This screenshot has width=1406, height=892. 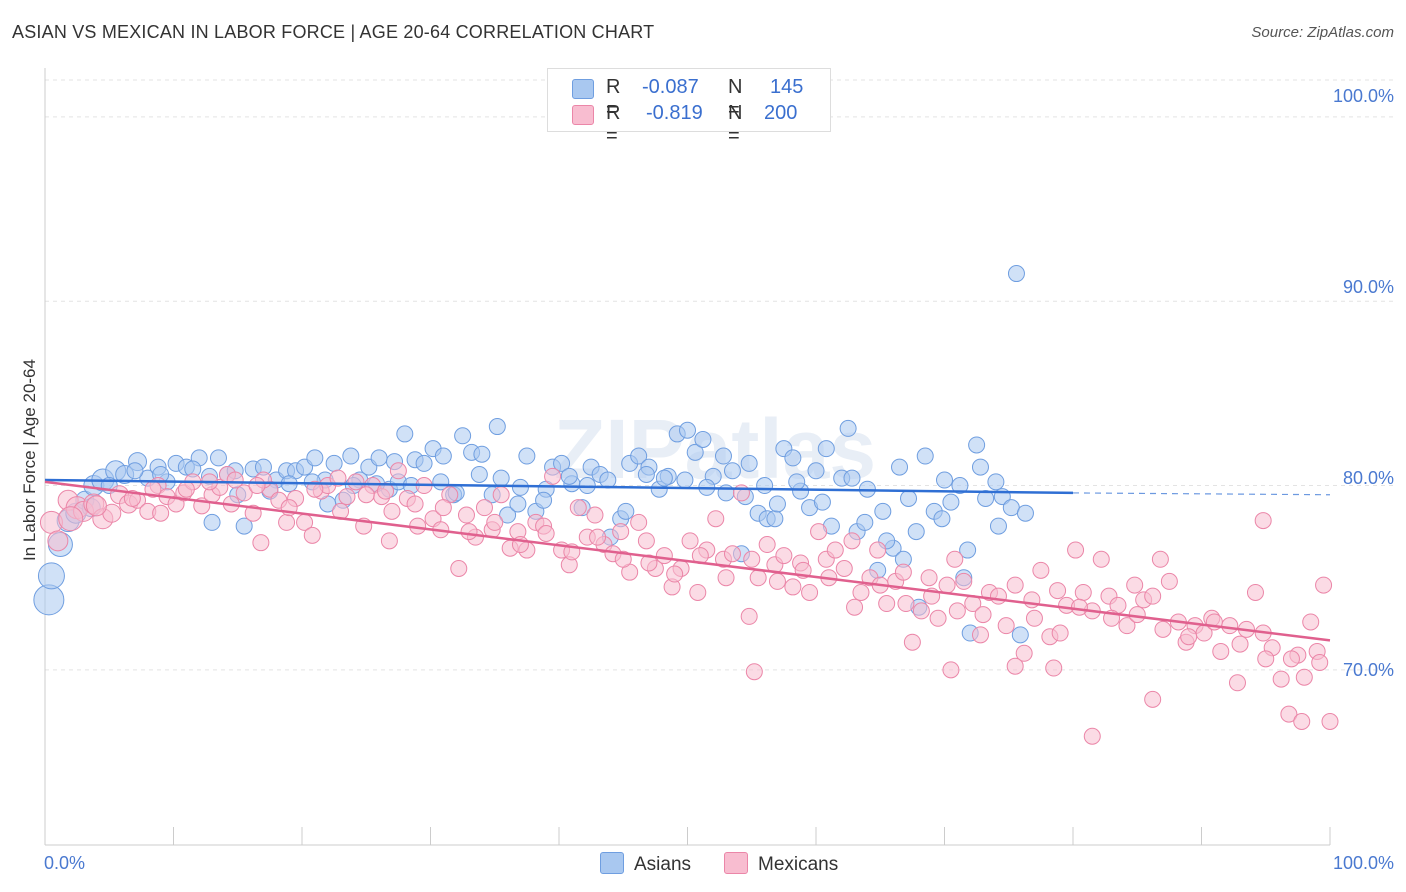 What do you see at coordinates (583, 89) in the screenshot?
I see `legend-swatch-asians` at bounding box center [583, 89].